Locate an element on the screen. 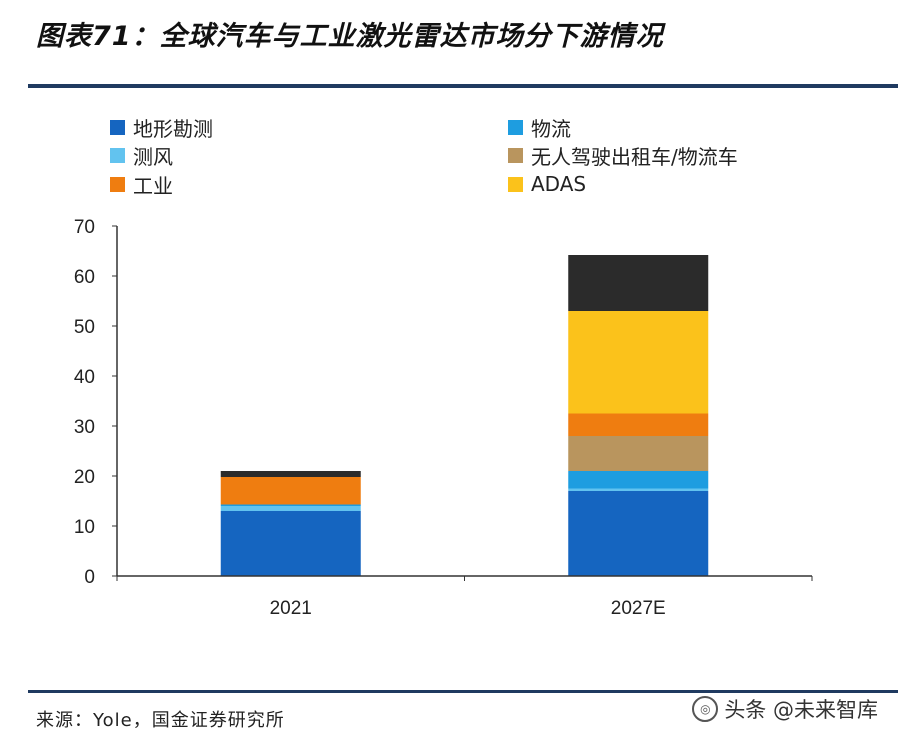  source-note: 来源：Yole，国金证券研究所 is located at coordinates (160, 720).